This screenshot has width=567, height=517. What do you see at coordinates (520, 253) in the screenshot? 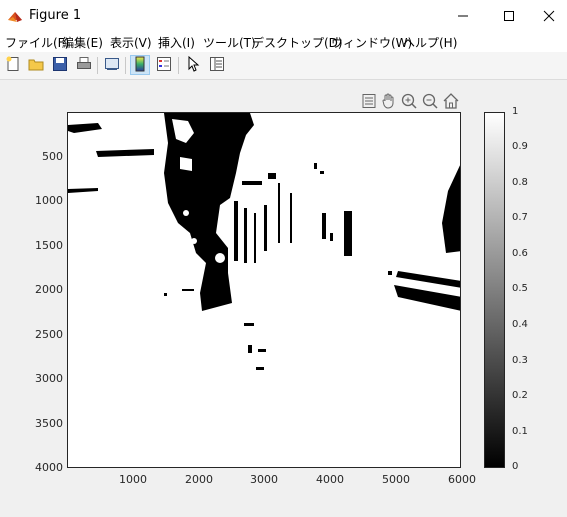
I see `colorbar-tick-label: 0.6` at bounding box center [520, 253].